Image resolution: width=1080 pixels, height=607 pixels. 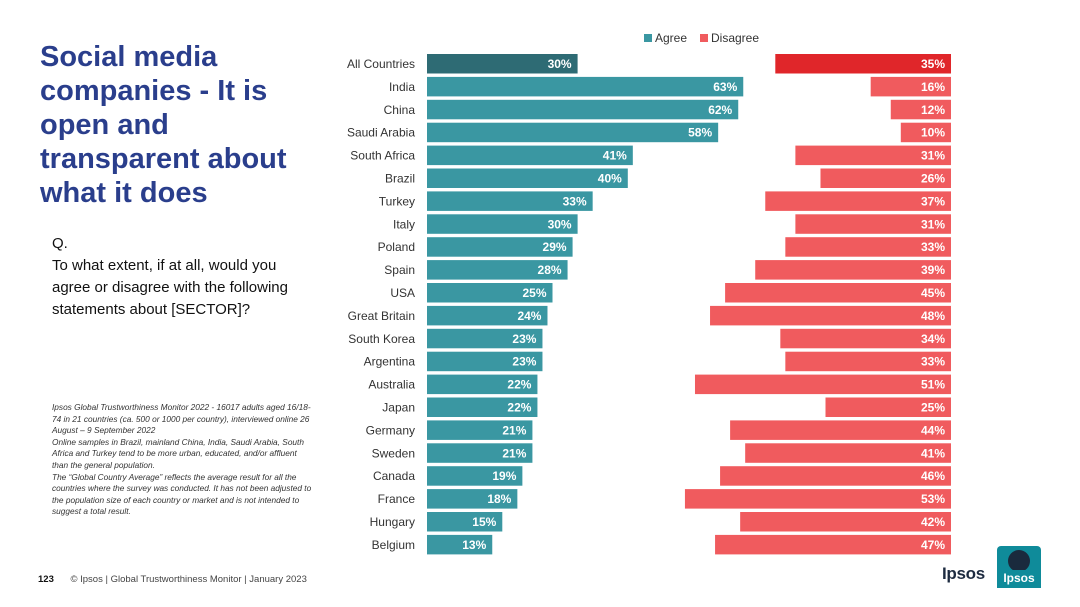 I want to click on category-label-australia: Australia, so click(x=391, y=385).